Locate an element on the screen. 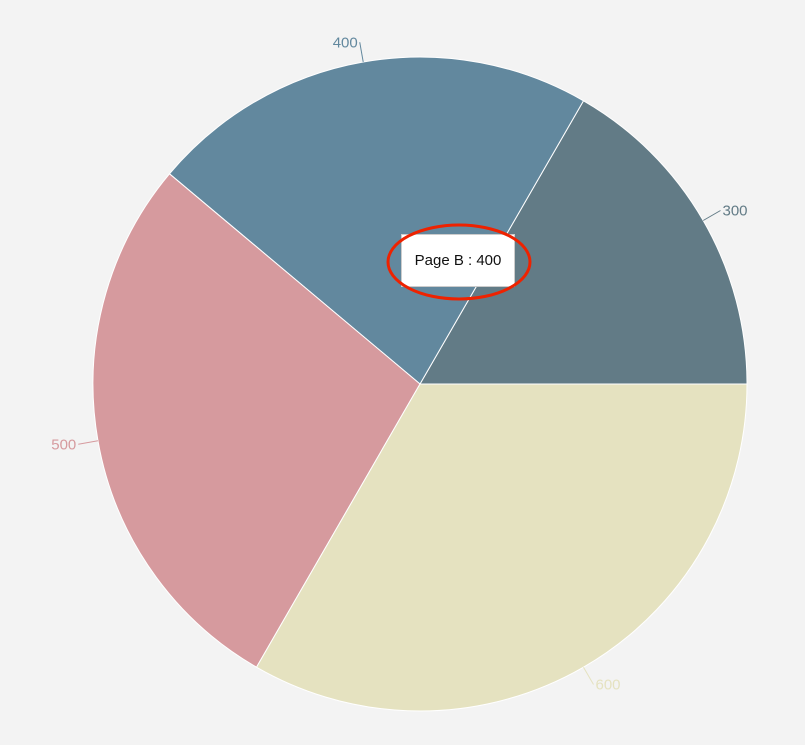  tooltip: Page B : 400 is located at coordinates (458, 260).